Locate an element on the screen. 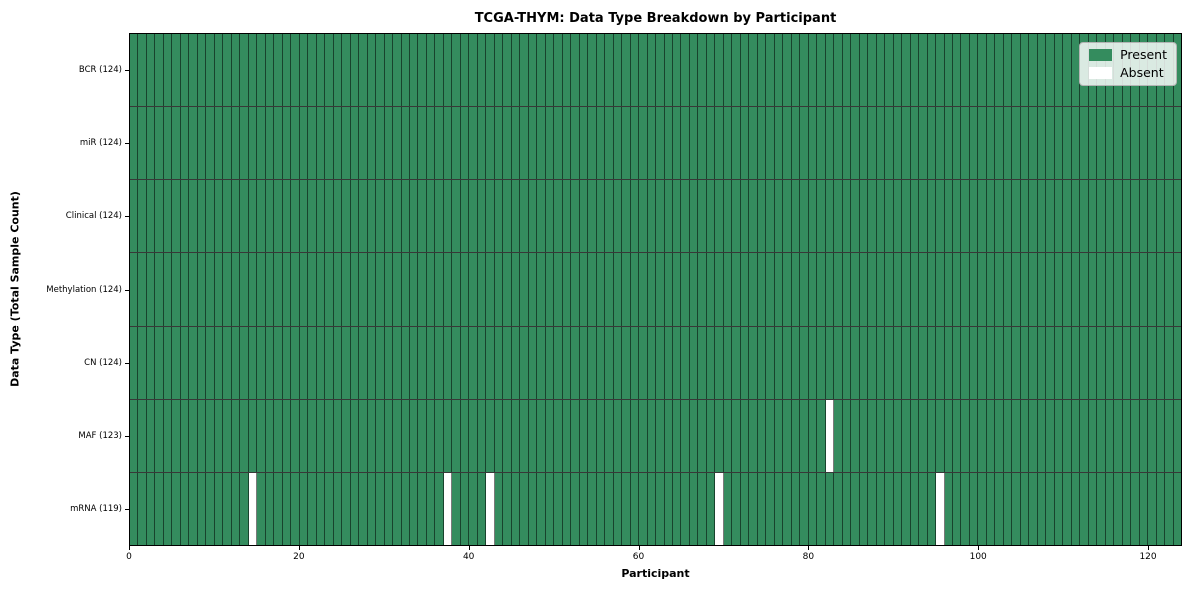 This screenshot has width=1200, height=600. x-tick-label: 40 is located at coordinates (468, 557).